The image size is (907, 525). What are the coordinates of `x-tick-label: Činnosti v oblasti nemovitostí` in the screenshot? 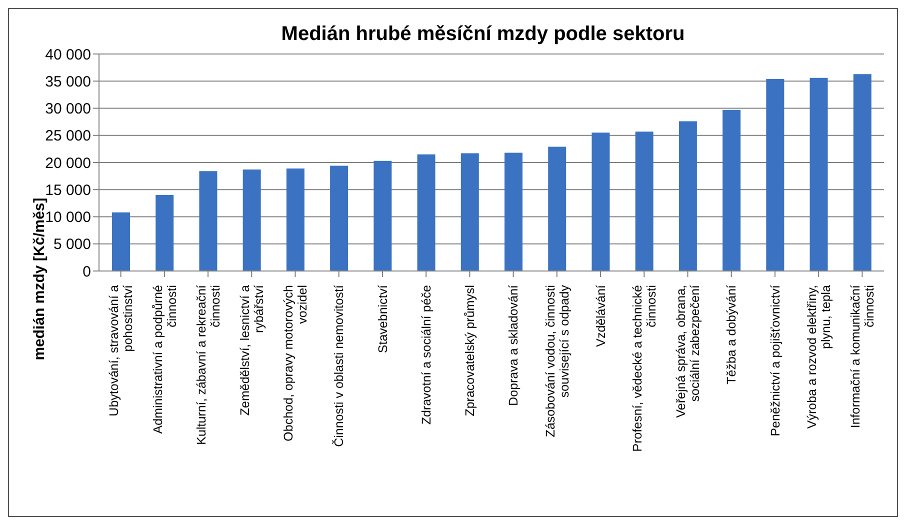 It's located at (339, 365).